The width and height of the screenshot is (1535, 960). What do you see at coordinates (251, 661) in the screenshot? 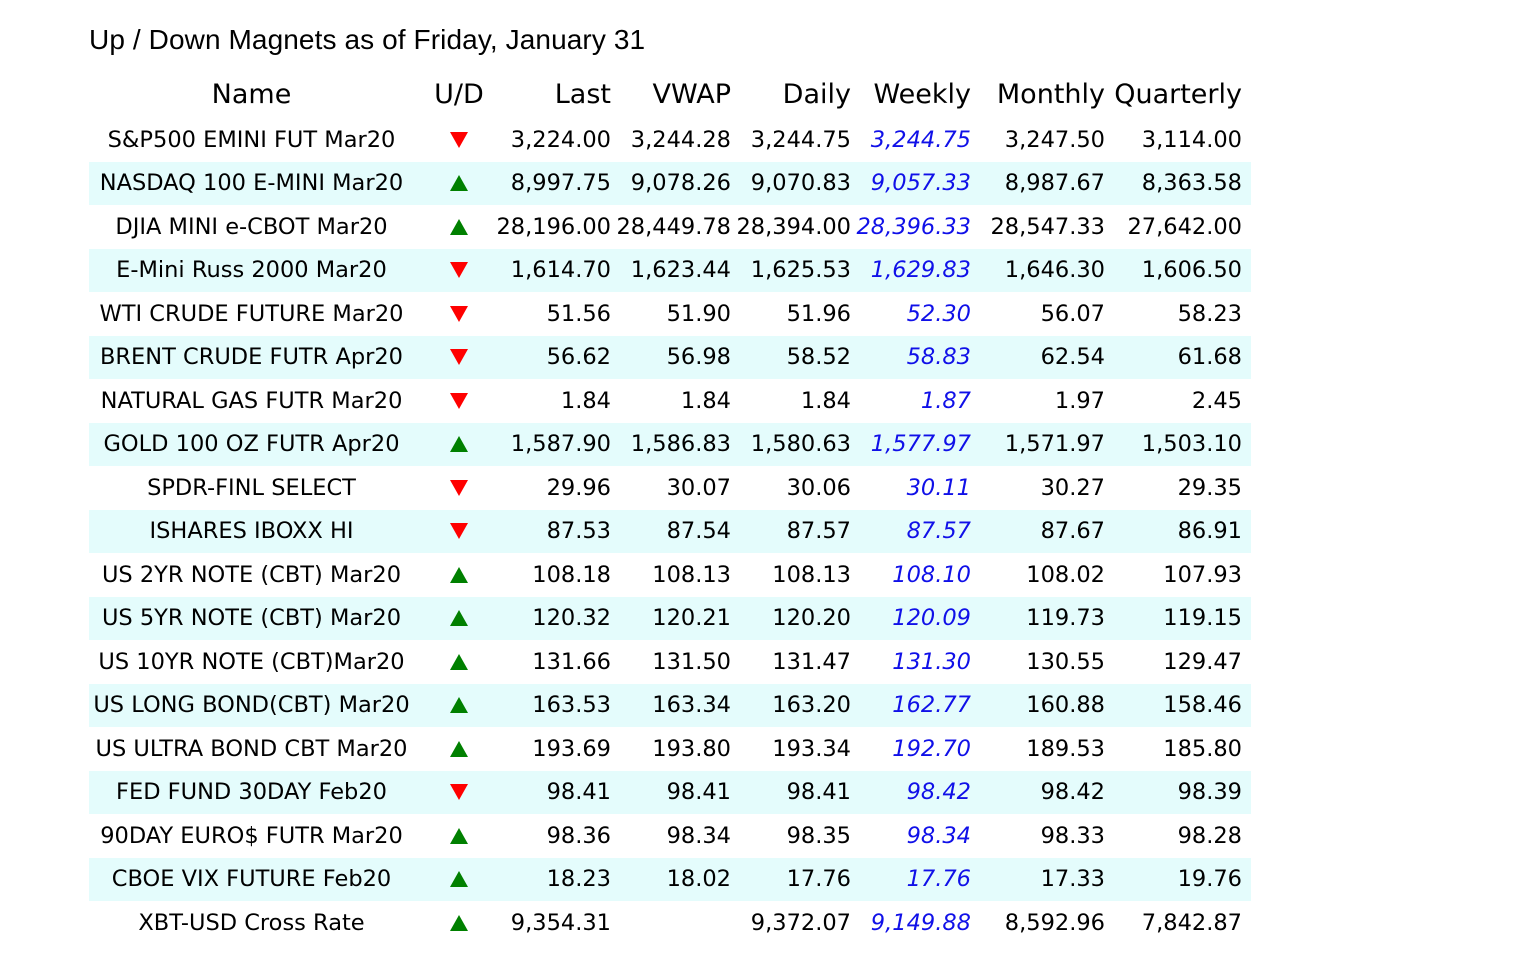
I see `row-name: US 10YR NOTE (CBT)Mar20` at bounding box center [251, 661].